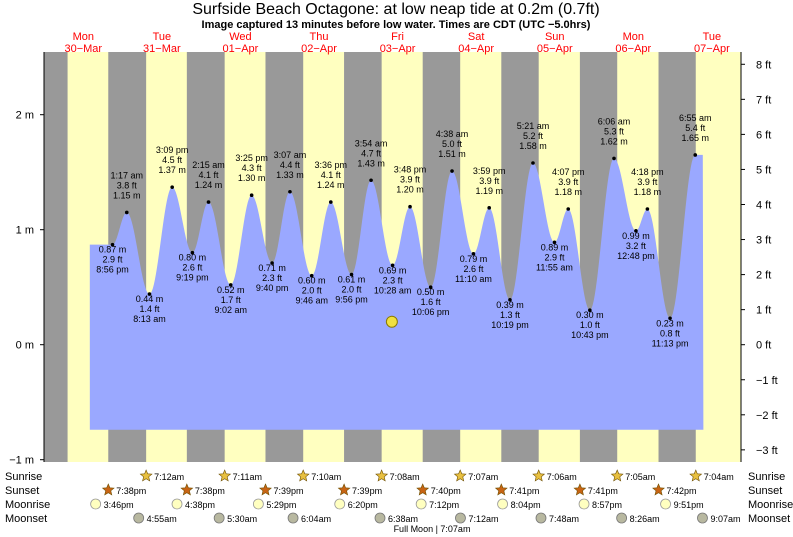  Describe the element at coordinates (208, 165) in the screenshot. I see `tide-label-line: 2:15 am` at that location.